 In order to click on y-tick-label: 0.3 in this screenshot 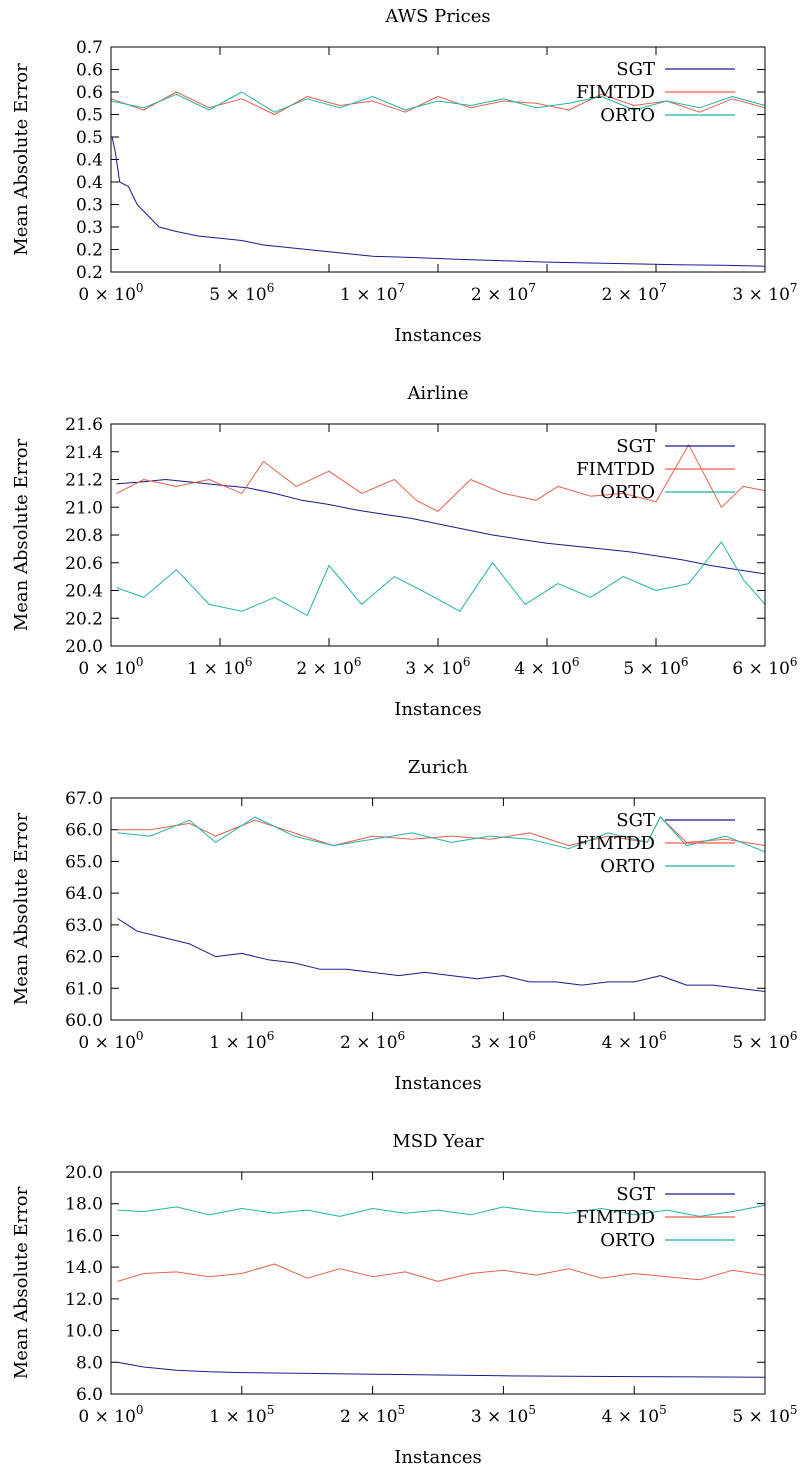, I will do `click(89, 228)`.